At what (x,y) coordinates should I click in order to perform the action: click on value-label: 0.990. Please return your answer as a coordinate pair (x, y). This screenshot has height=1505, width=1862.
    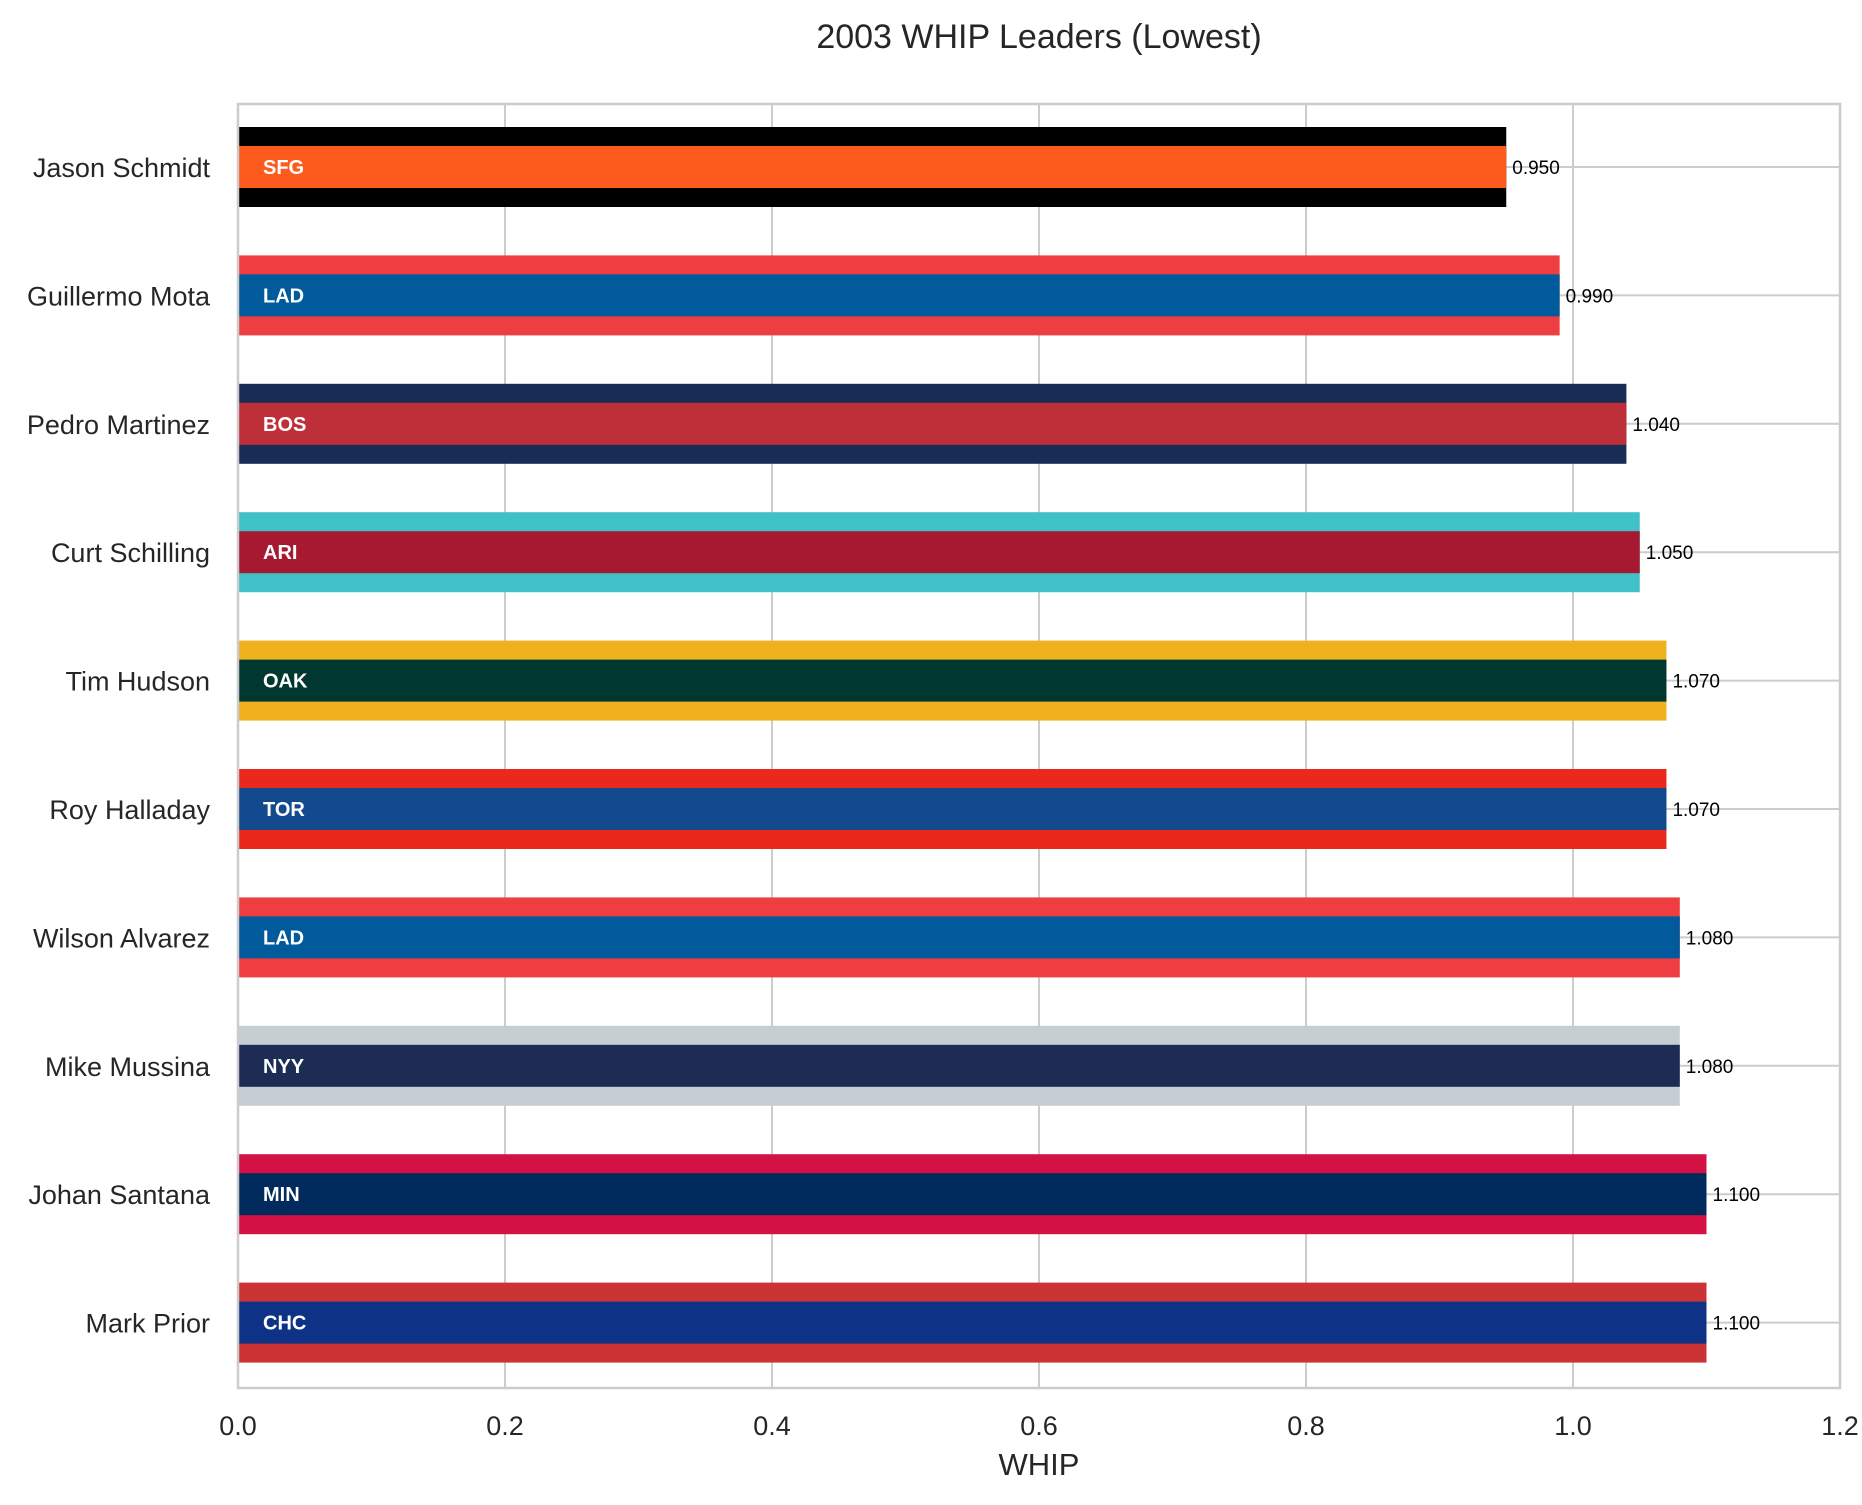
    Looking at the image, I should click on (1590, 296).